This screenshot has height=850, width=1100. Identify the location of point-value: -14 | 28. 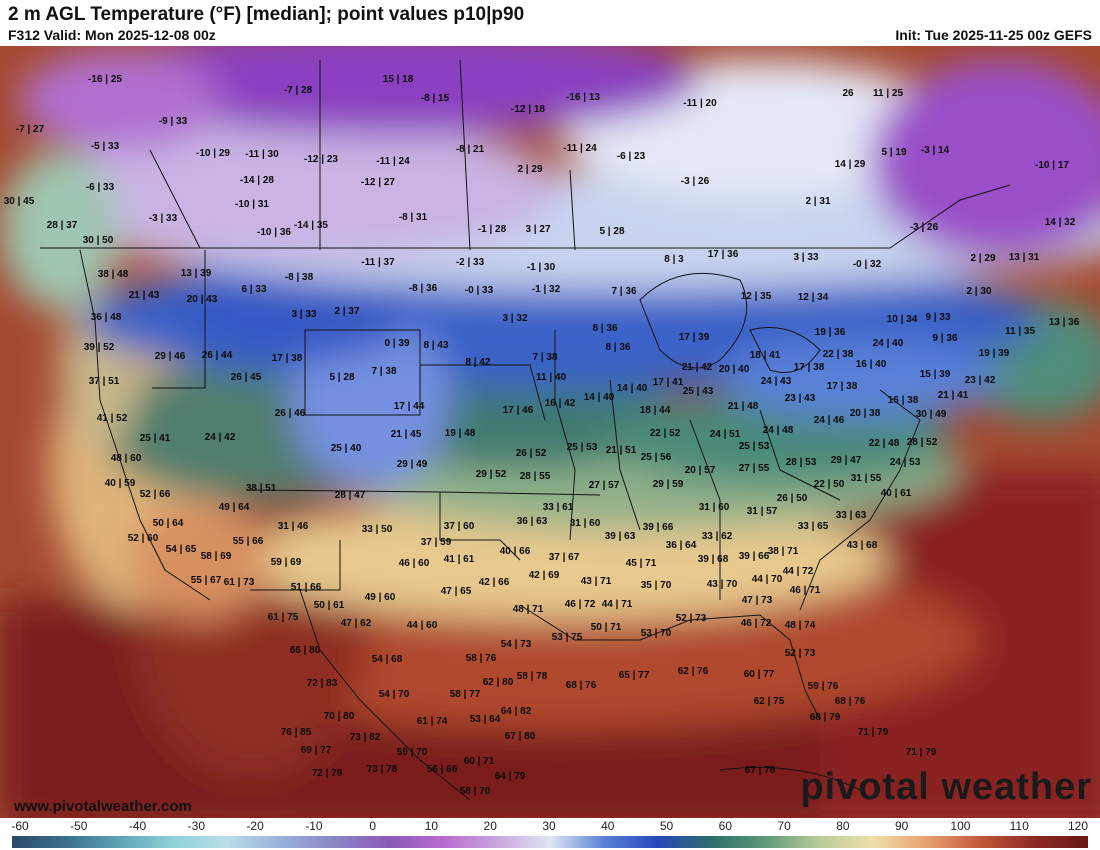
(257, 180).